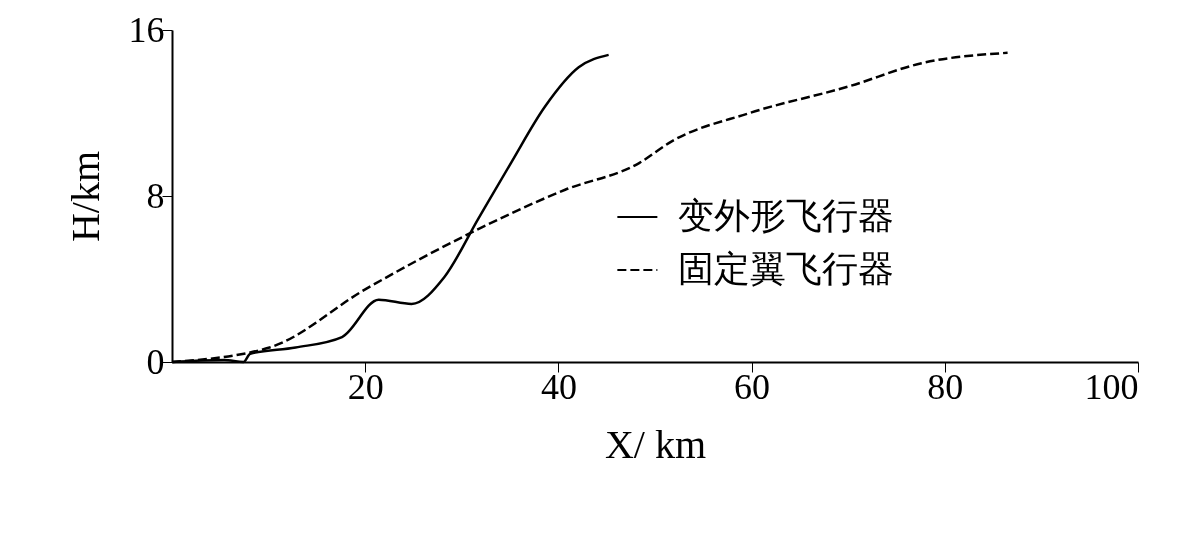 This screenshot has width=1200, height=543. What do you see at coordinates (1111, 386) in the screenshot?
I see `x-tick-label: 100` at bounding box center [1111, 386].